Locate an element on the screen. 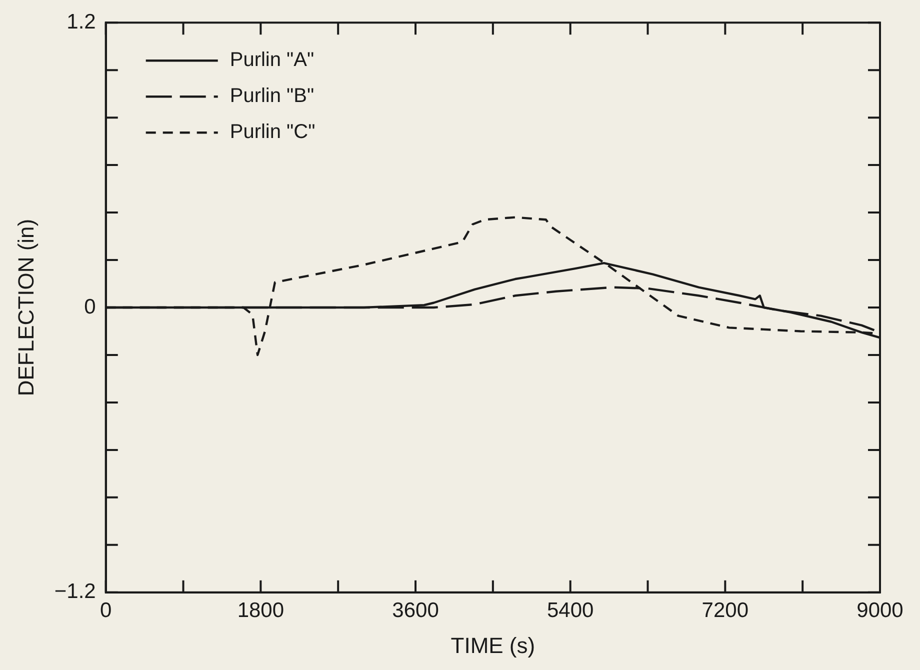  x-tick-label: 0 is located at coordinates (106, 610).